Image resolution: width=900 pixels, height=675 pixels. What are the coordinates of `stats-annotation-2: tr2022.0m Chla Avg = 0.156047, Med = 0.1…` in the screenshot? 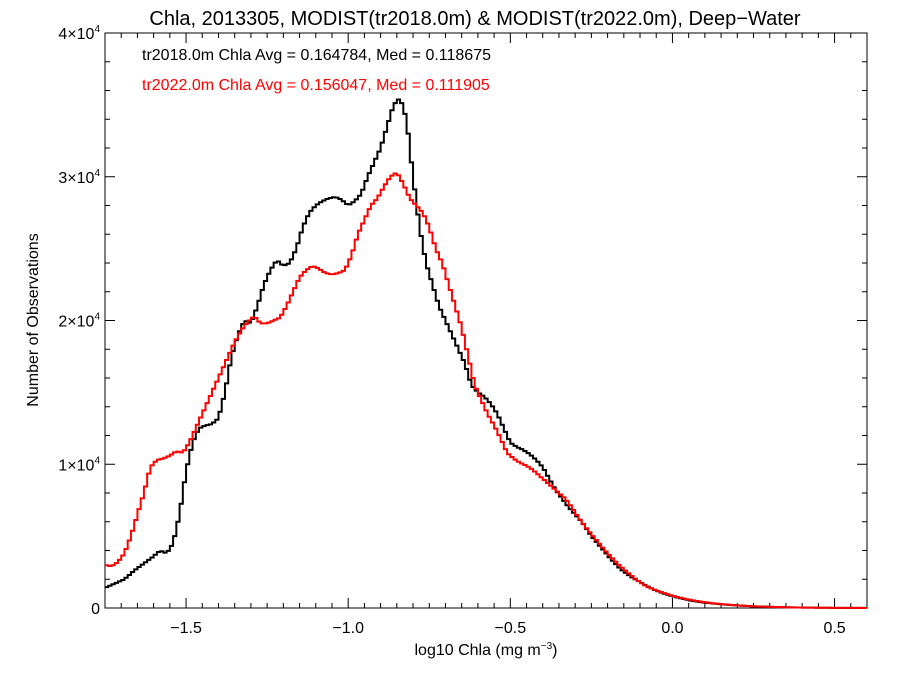 It's located at (316, 85).